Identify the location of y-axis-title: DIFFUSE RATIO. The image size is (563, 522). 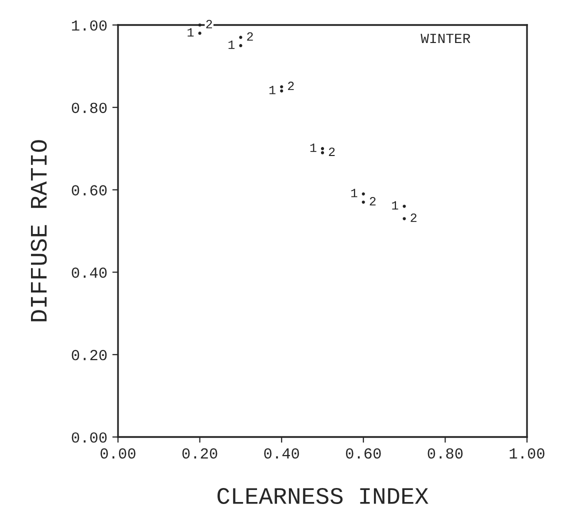
(38, 231).